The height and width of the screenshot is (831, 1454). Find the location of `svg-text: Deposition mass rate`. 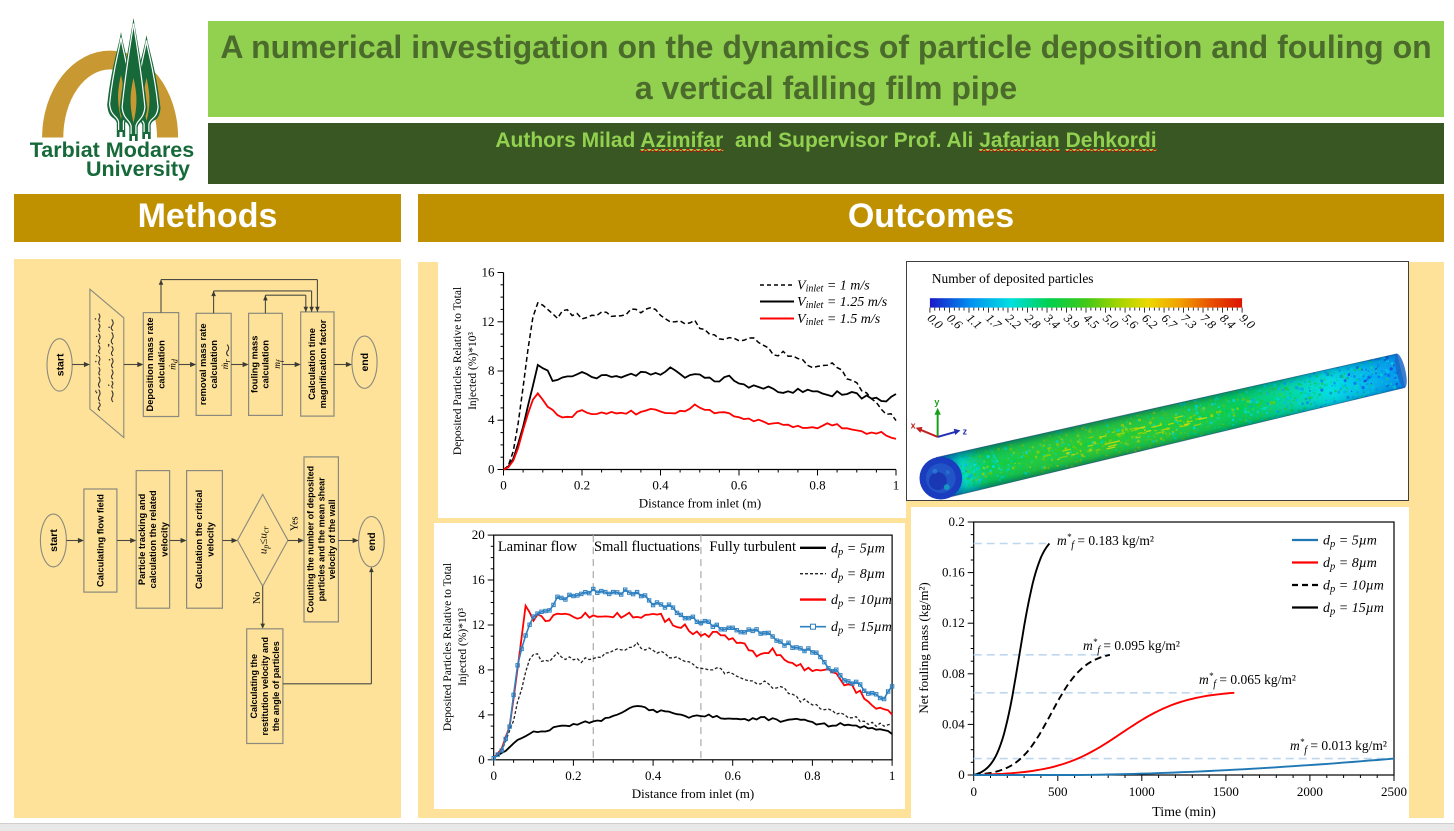

svg-text: Deposition mass rate is located at coordinates (150, 364).